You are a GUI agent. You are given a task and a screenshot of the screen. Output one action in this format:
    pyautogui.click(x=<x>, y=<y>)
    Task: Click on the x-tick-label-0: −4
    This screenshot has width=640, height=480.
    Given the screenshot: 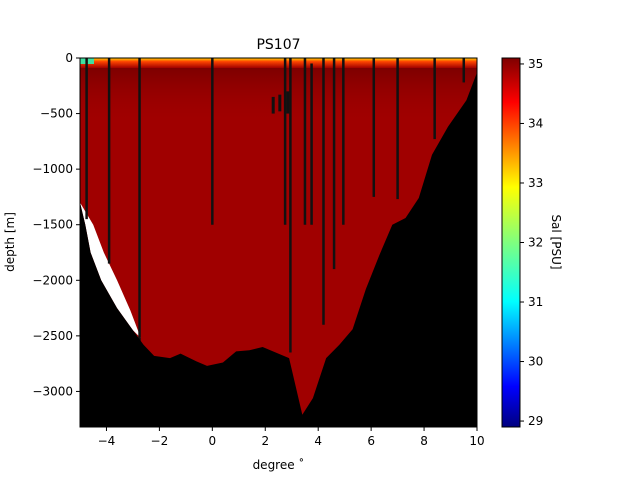 What is the action you would take?
    pyautogui.click(x=107, y=441)
    